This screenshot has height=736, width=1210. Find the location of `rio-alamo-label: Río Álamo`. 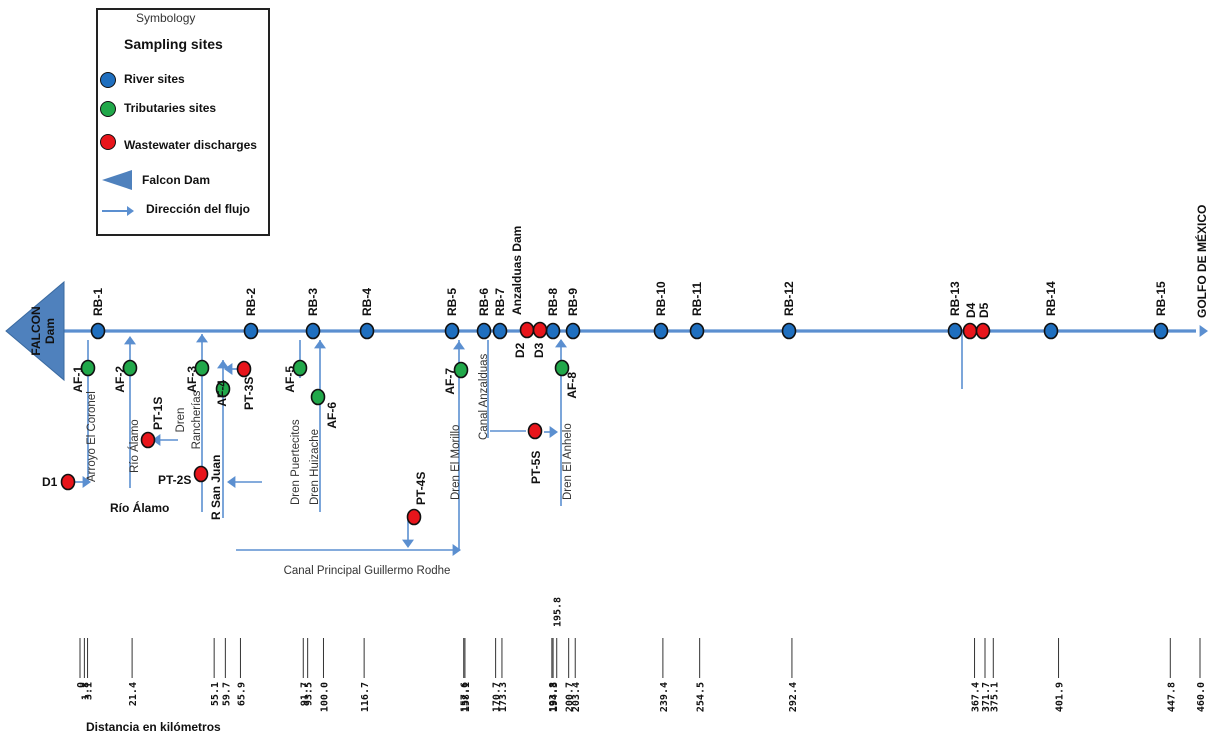

rio-alamo-label: Río Álamo is located at coordinates (139, 507).